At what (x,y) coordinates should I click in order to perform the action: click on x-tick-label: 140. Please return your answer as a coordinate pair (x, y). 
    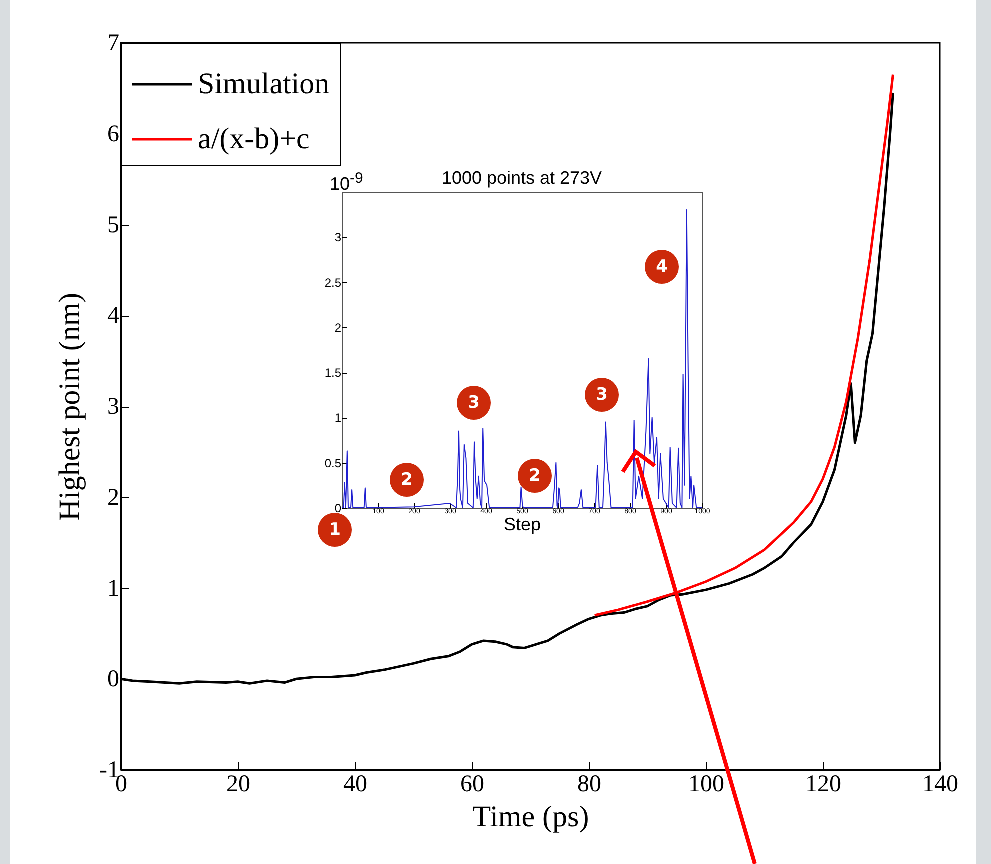
    Looking at the image, I should click on (940, 785).